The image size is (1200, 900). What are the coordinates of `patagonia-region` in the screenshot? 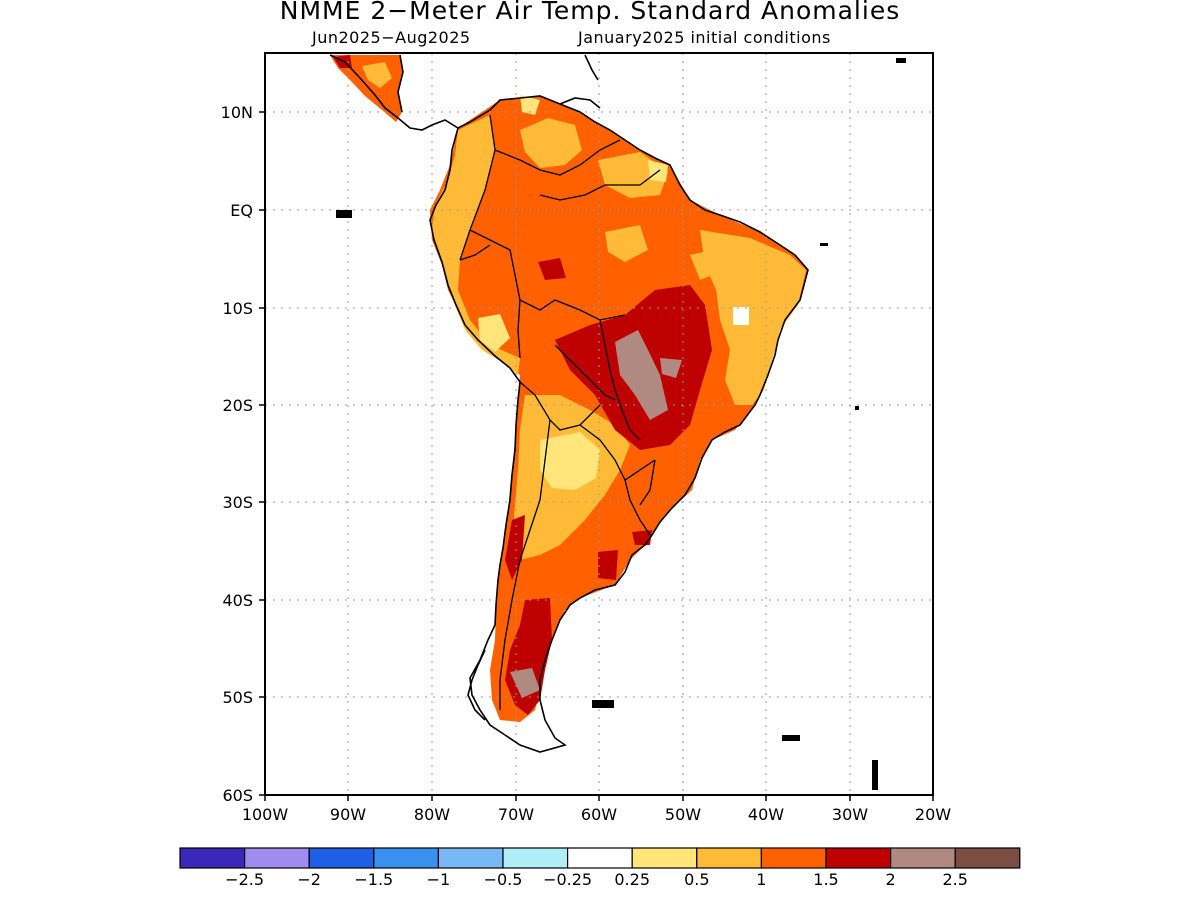 It's located at (515, 547).